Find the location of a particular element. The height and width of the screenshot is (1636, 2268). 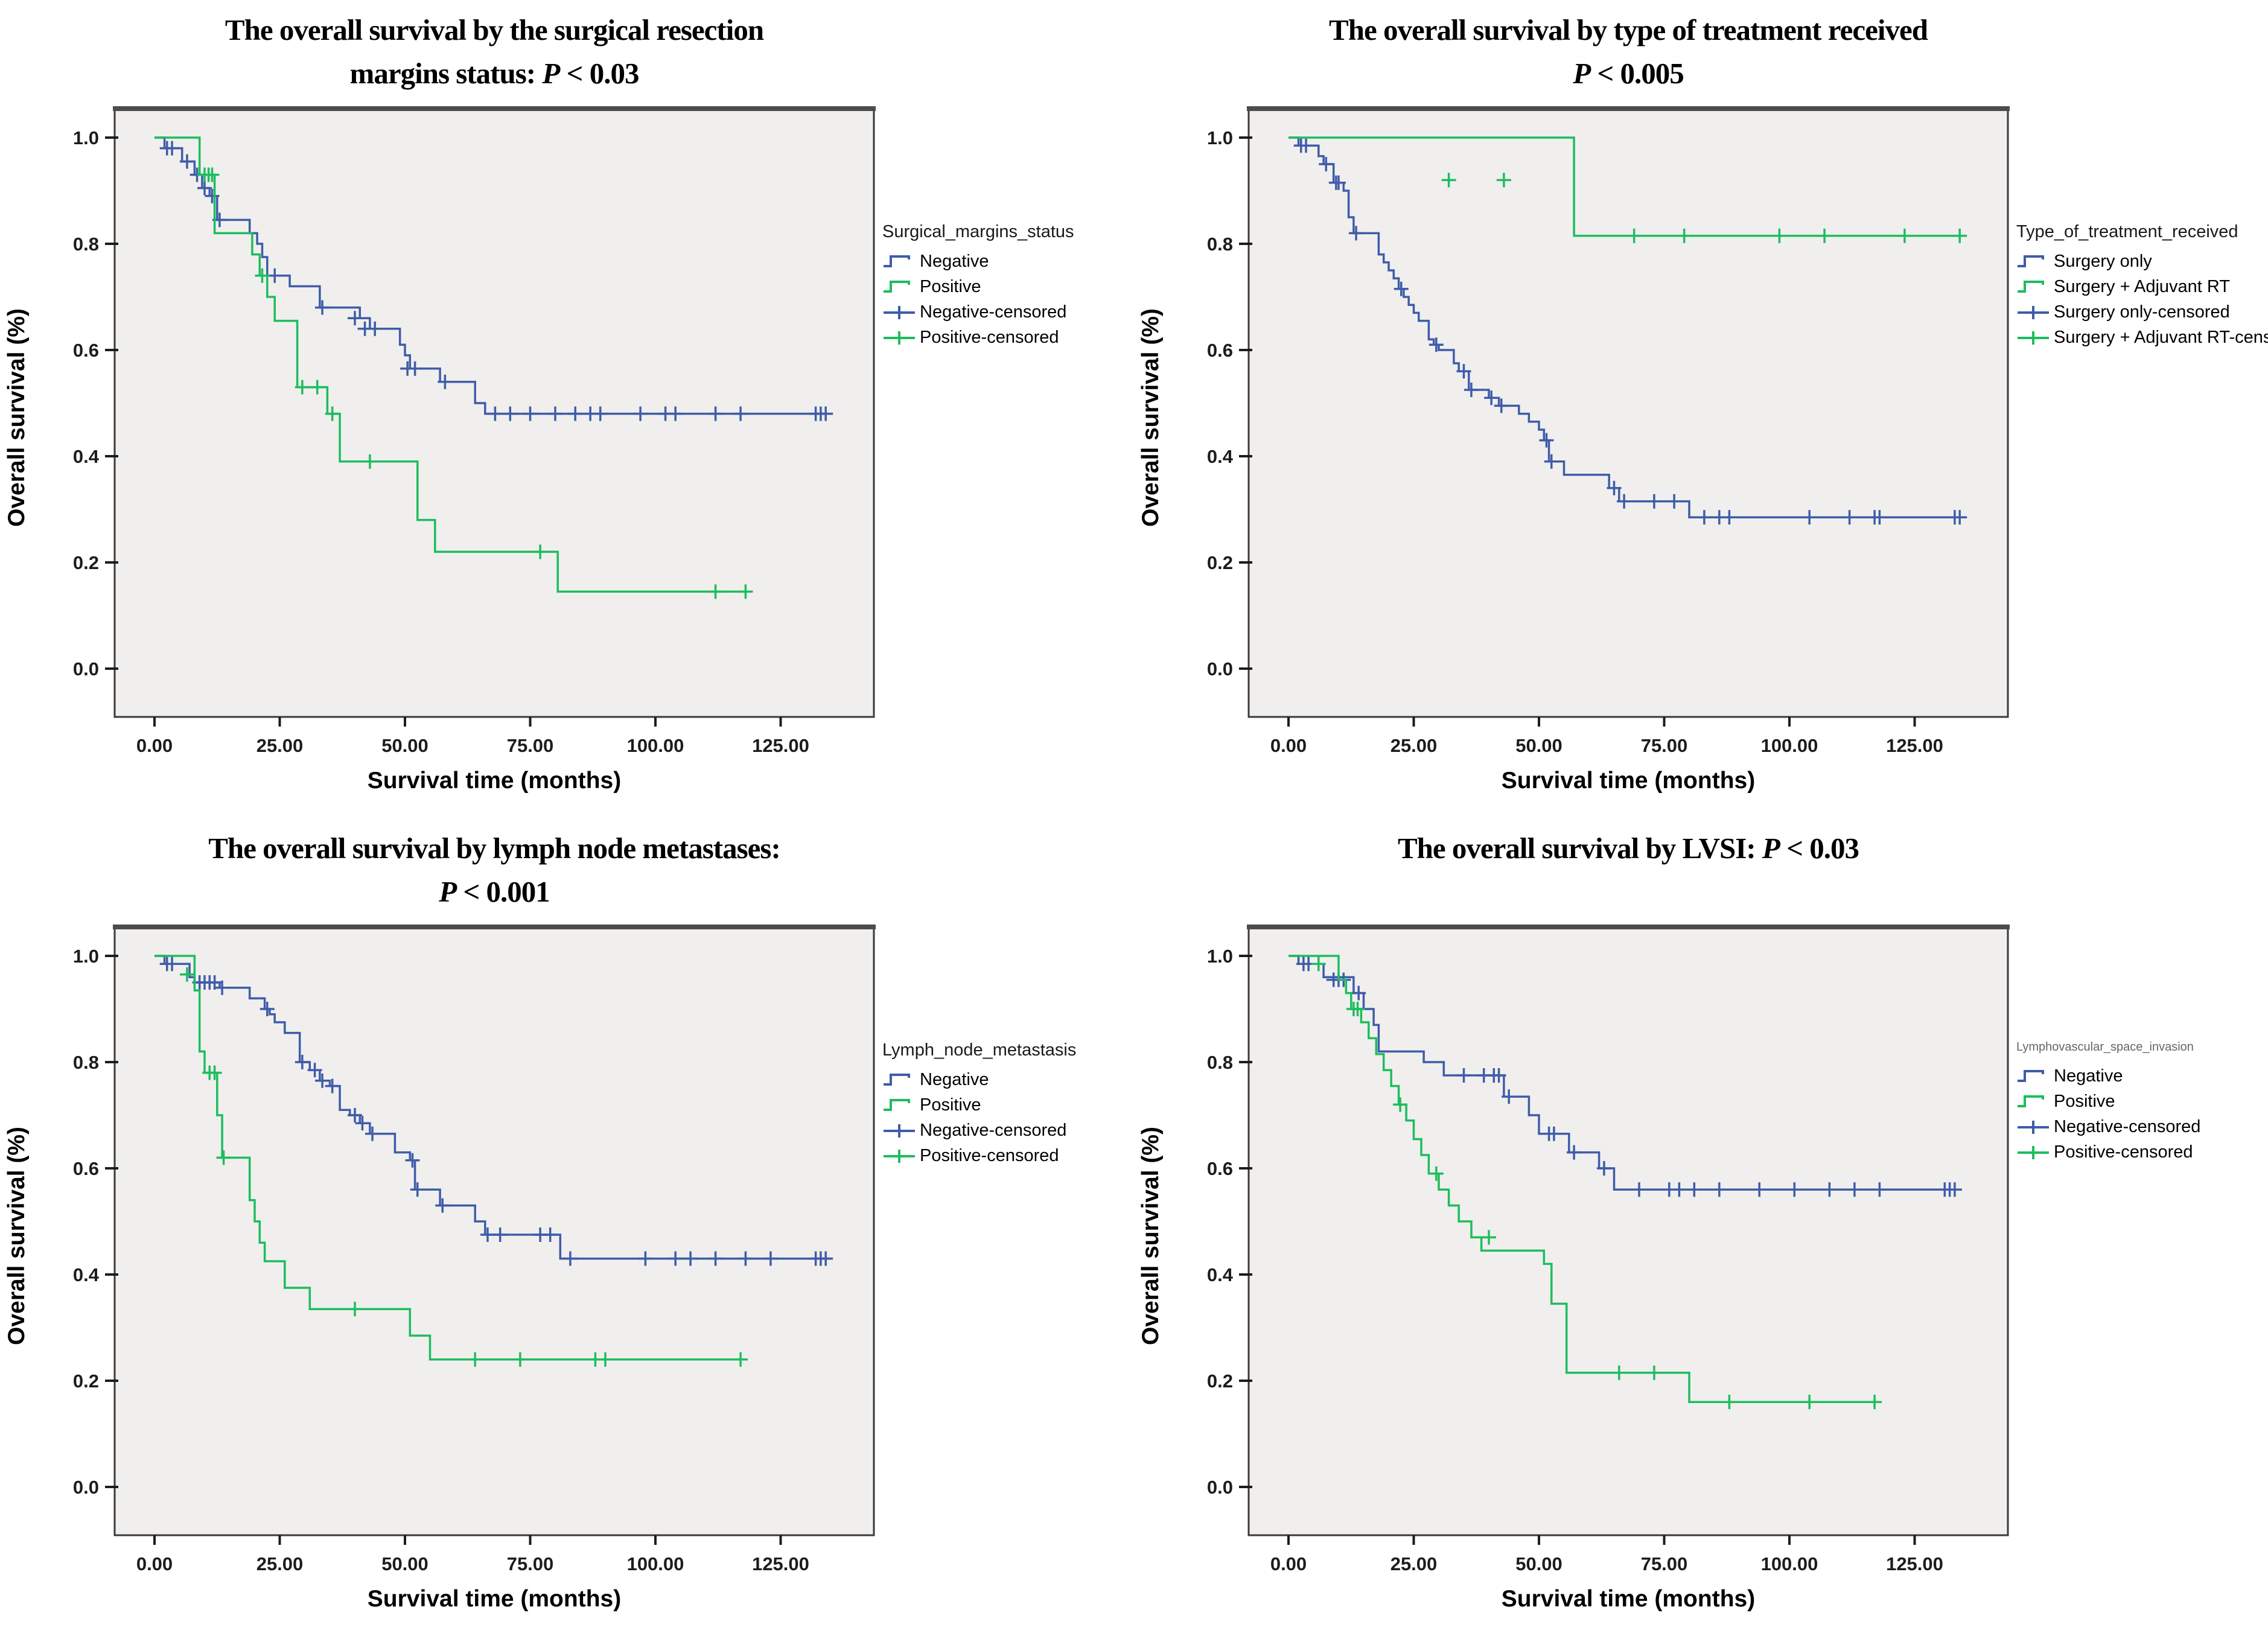

legend-item-label: Surgery only-censored is located at coordinates (2142, 312).